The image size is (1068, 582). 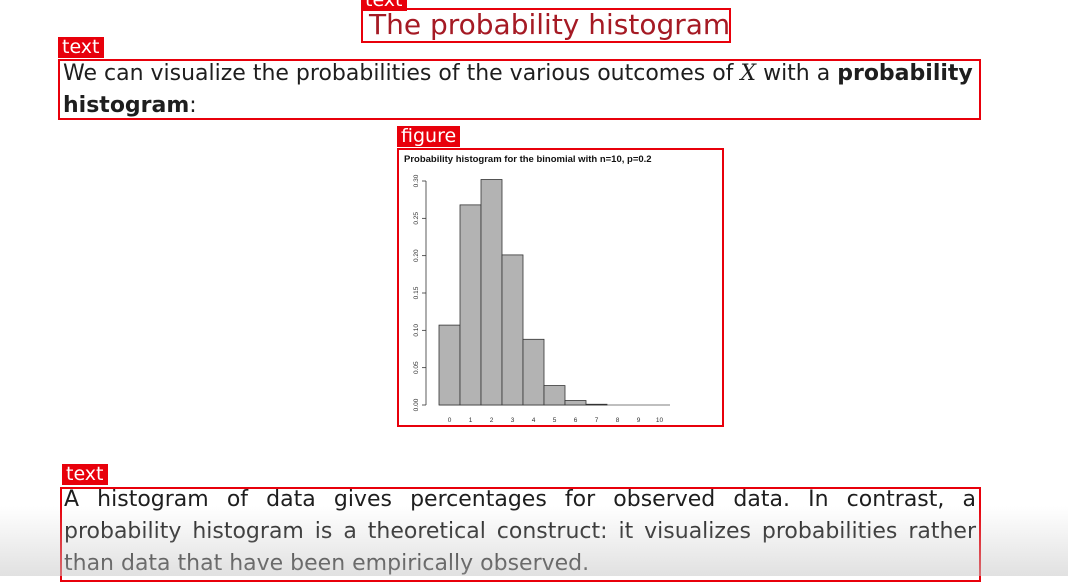 What do you see at coordinates (416, 367) in the screenshot?
I see `y-tick-label: 0.05` at bounding box center [416, 367].